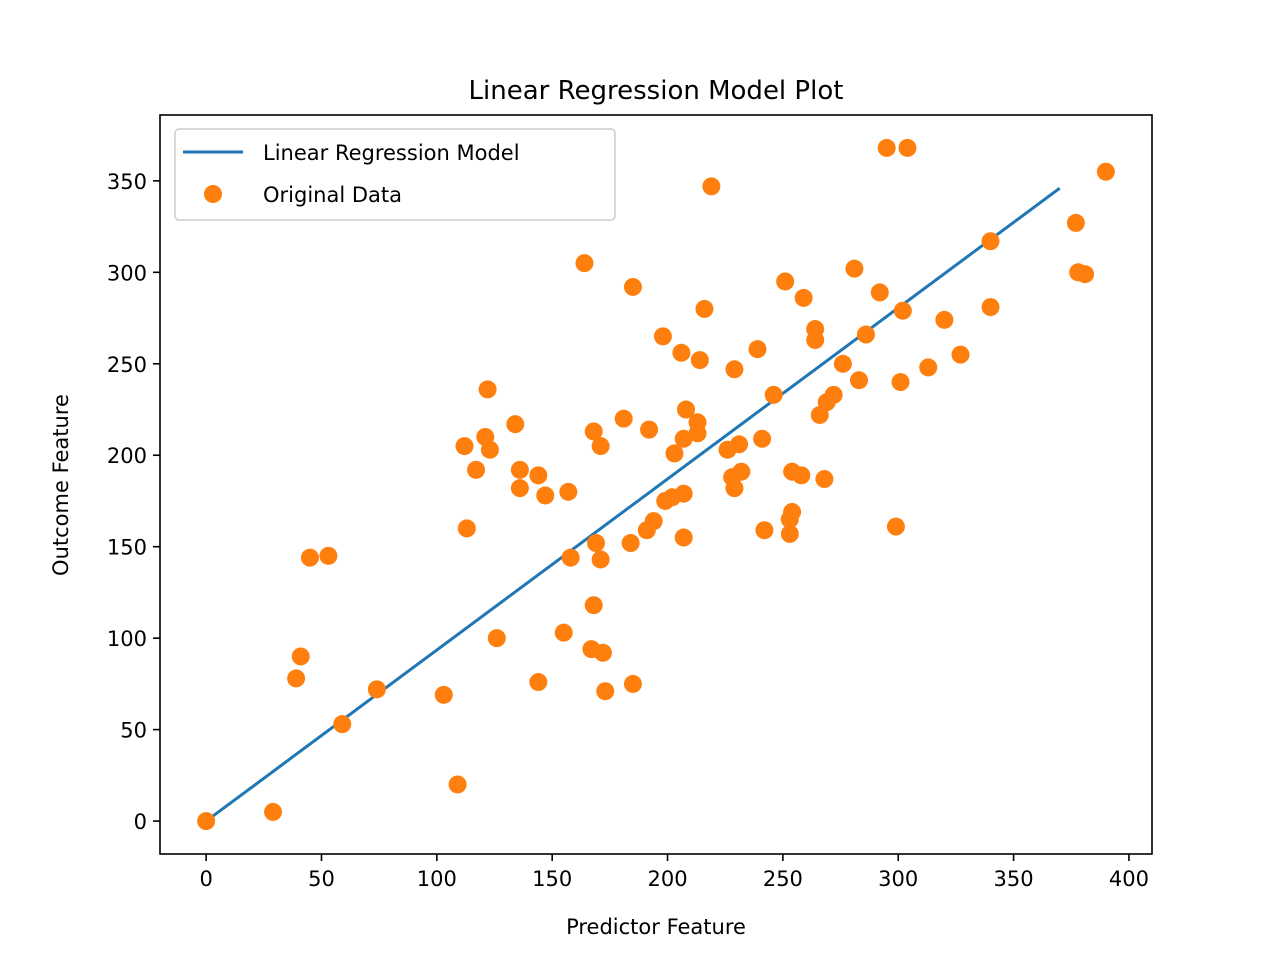 Image resolution: width=1280 pixels, height=960 pixels. I want to click on y-axis: 0 50 100 150 200 250 300 350, so click(133, 502).